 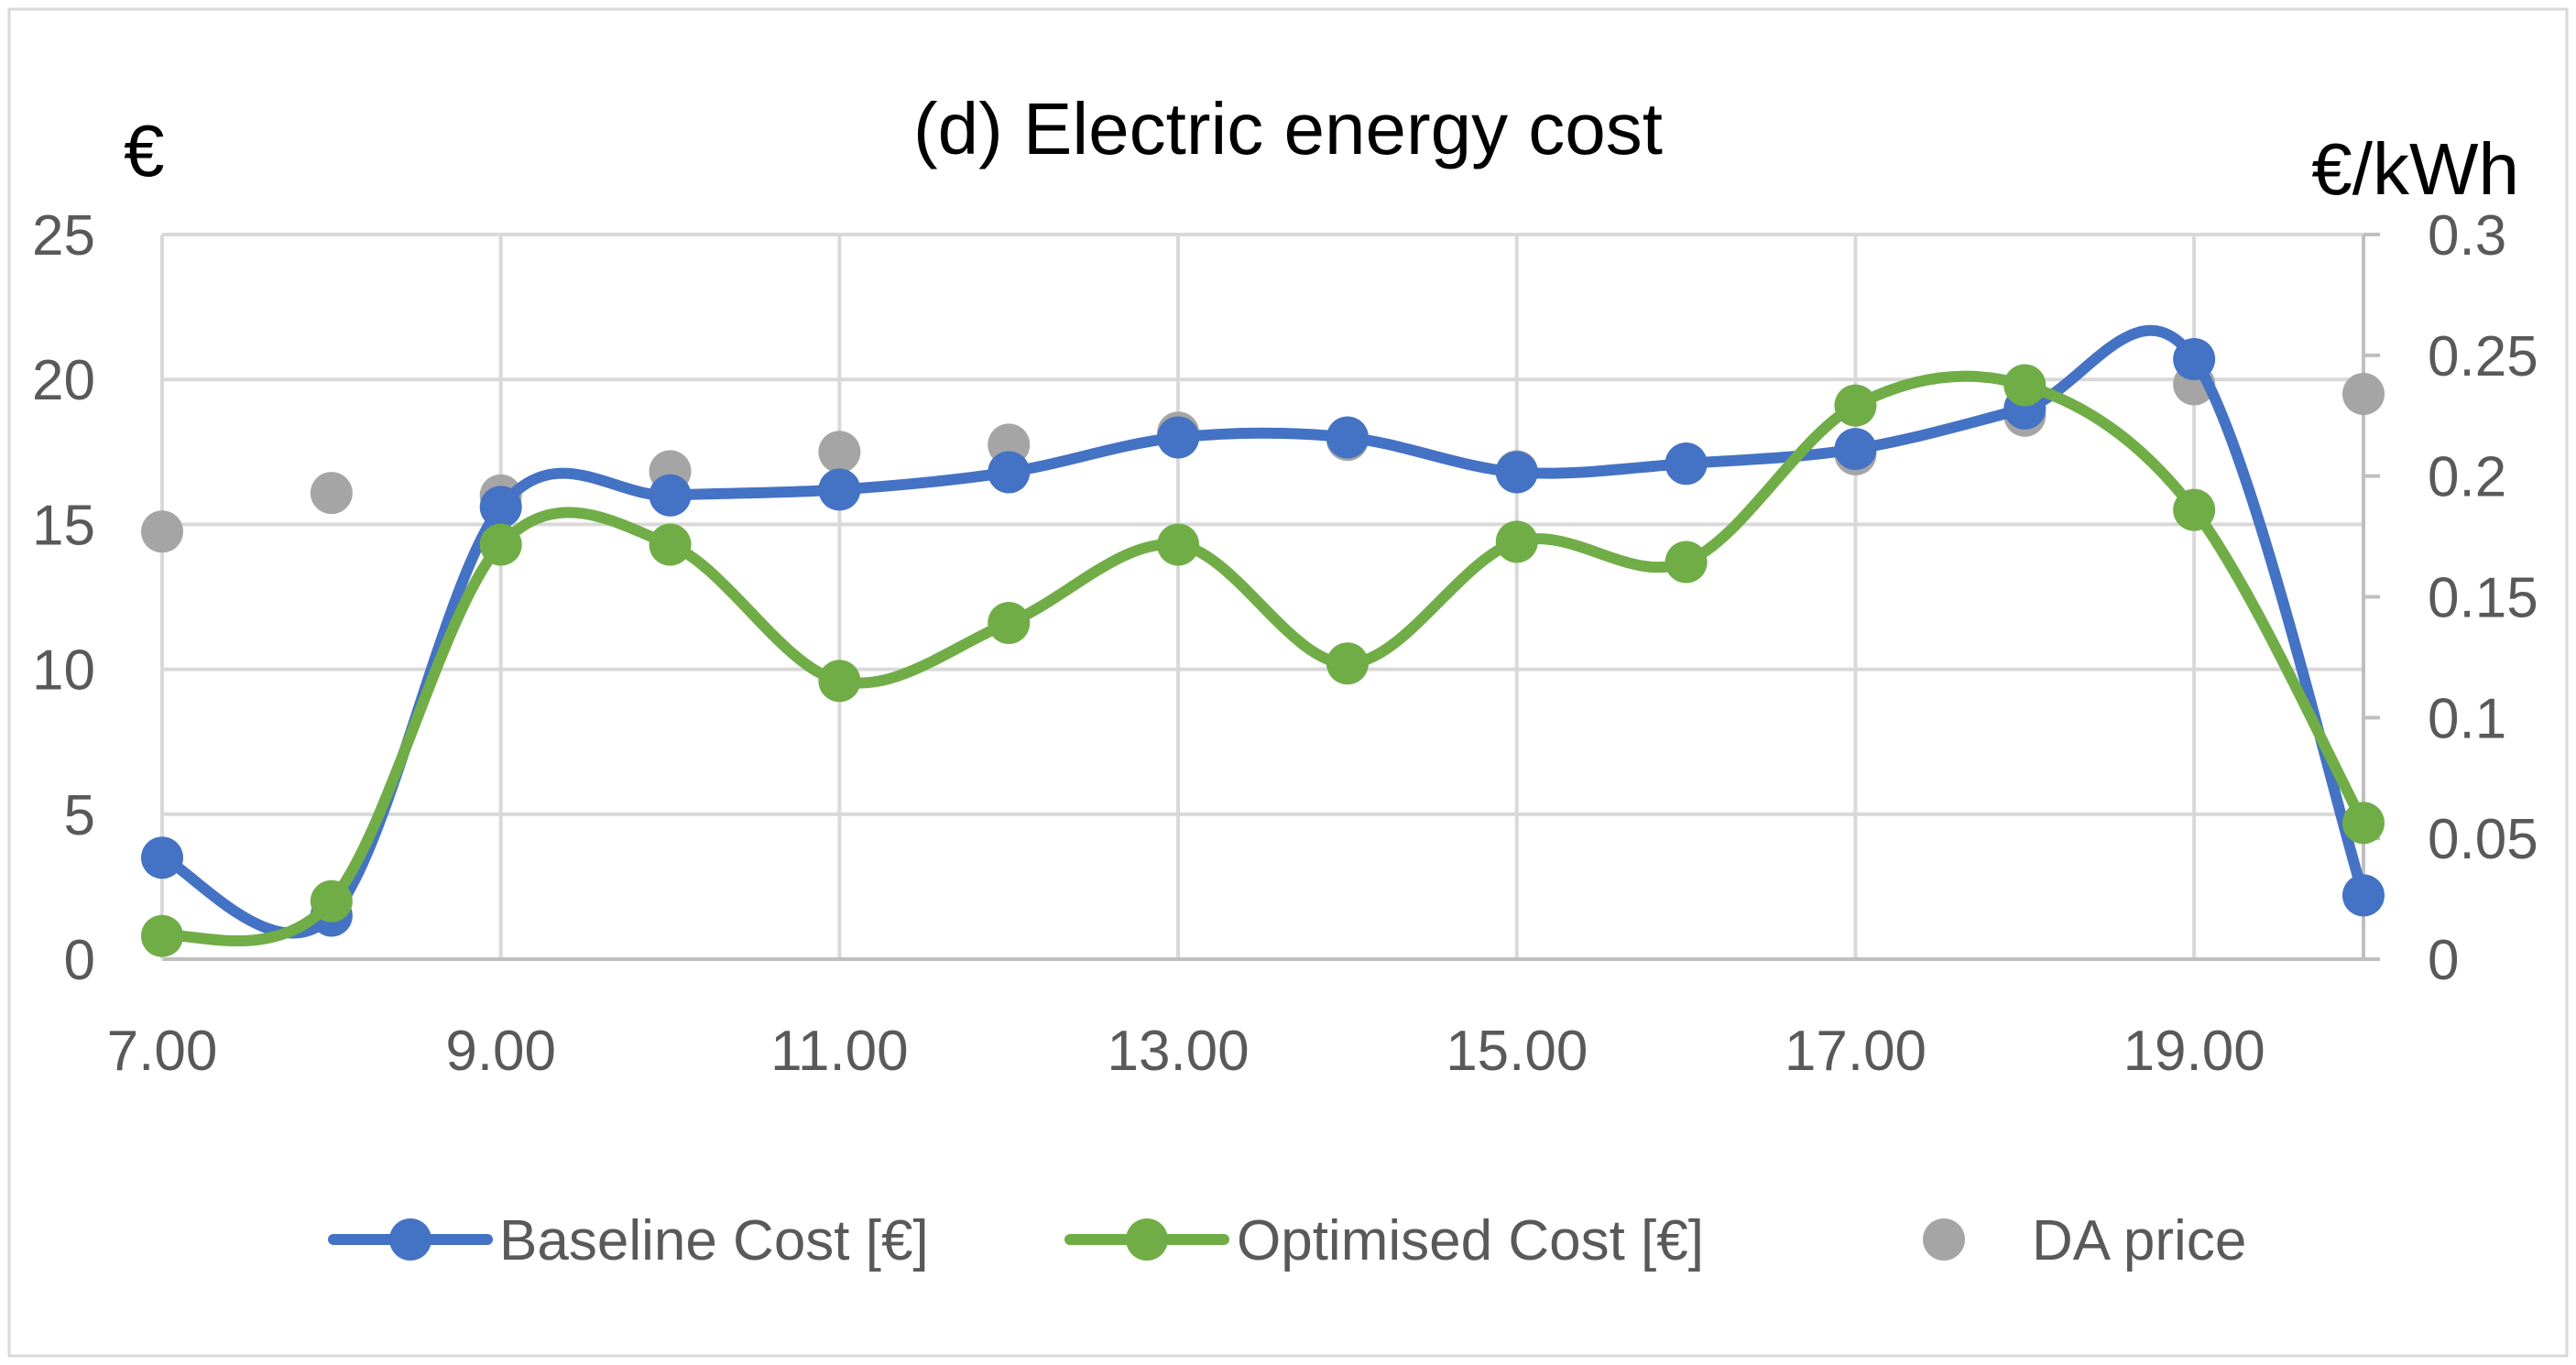 What do you see at coordinates (2483, 356) in the screenshot?
I see `right-axis-tick-label: 0.25` at bounding box center [2483, 356].